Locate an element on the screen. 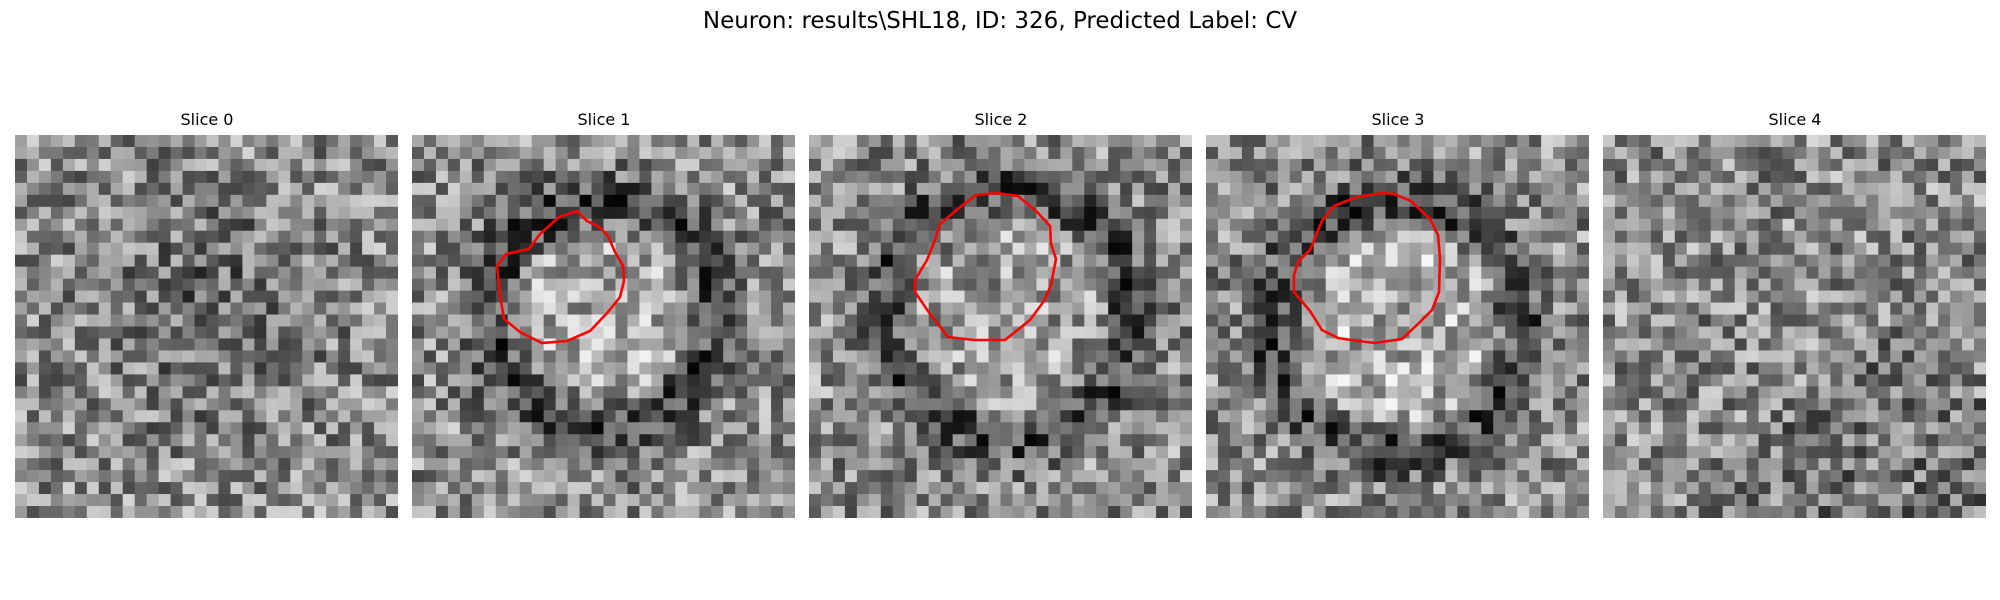 This screenshot has width=2000, height=600. slice-1-contour is located at coordinates (560, 277).